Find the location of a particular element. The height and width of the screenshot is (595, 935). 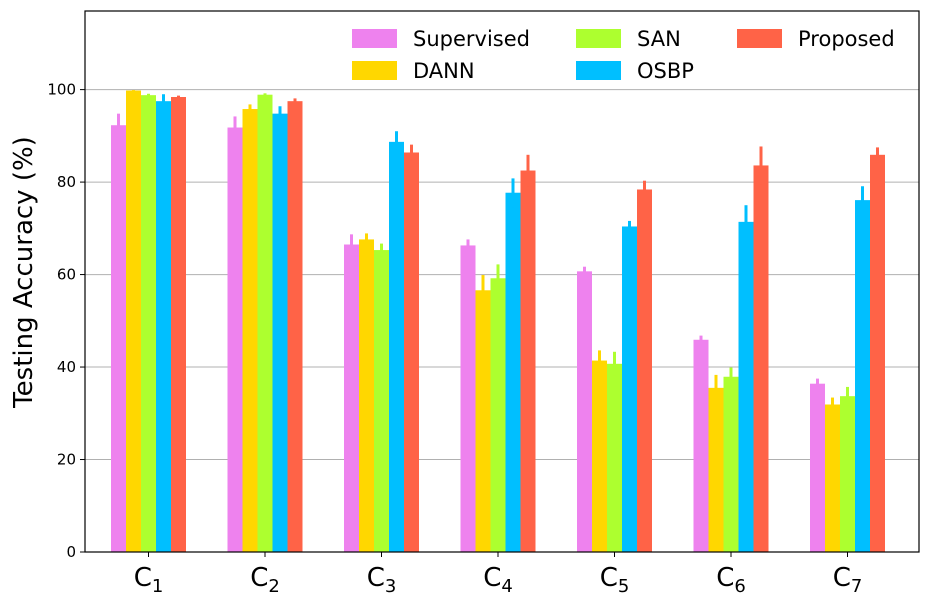

x-tick-label: C4 is located at coordinates (498, 579).